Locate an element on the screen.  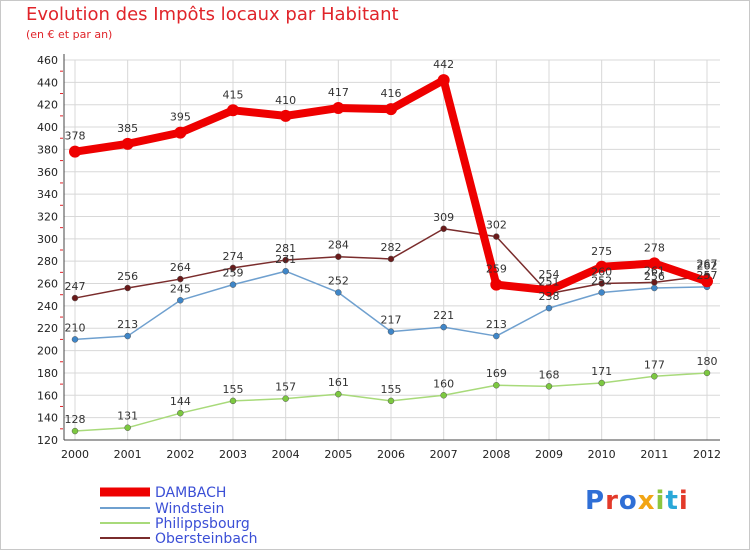
data-label: 271 is located at coordinates (285, 259).